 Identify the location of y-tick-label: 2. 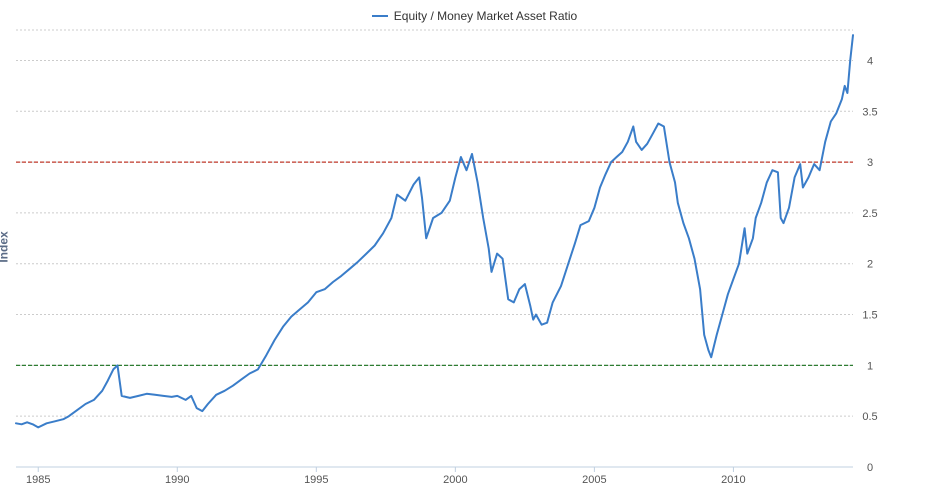
(870, 265).